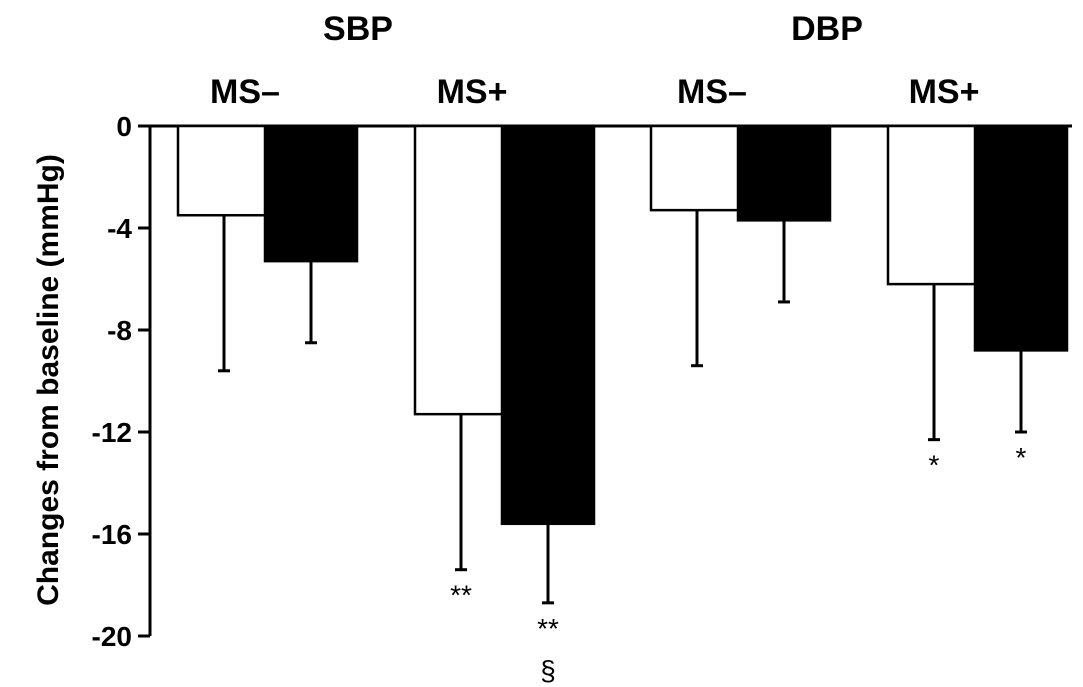 This screenshot has height=687, width=1083. What do you see at coordinates (112, 432) in the screenshot?
I see `y-tick-label: -12` at bounding box center [112, 432].